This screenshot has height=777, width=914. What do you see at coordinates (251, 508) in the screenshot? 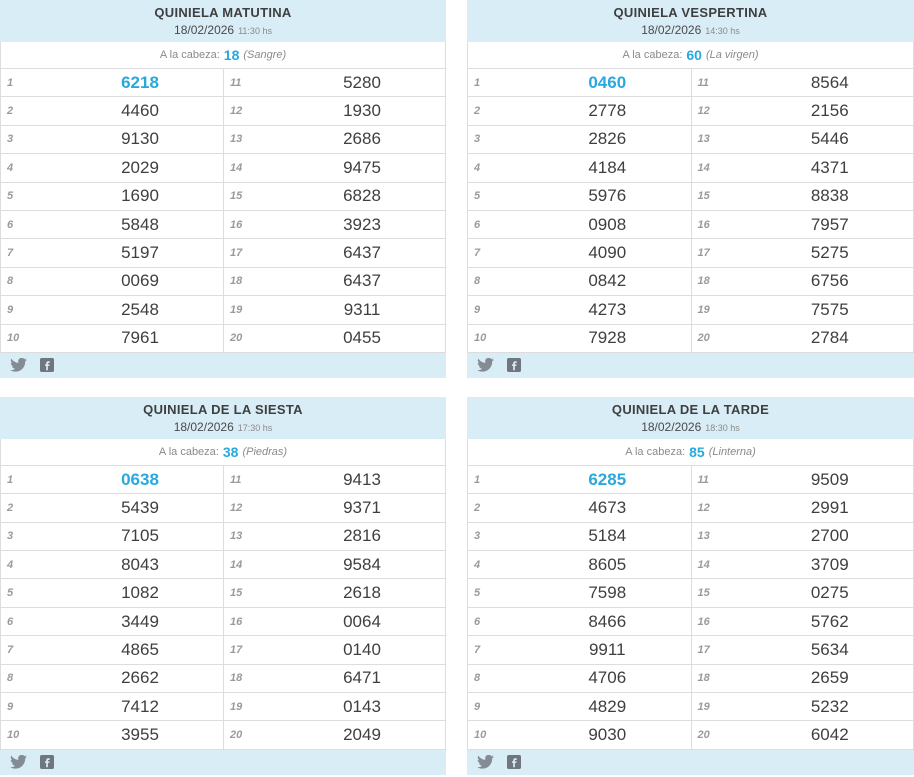
I see `position-number-right: 12` at bounding box center [251, 508].